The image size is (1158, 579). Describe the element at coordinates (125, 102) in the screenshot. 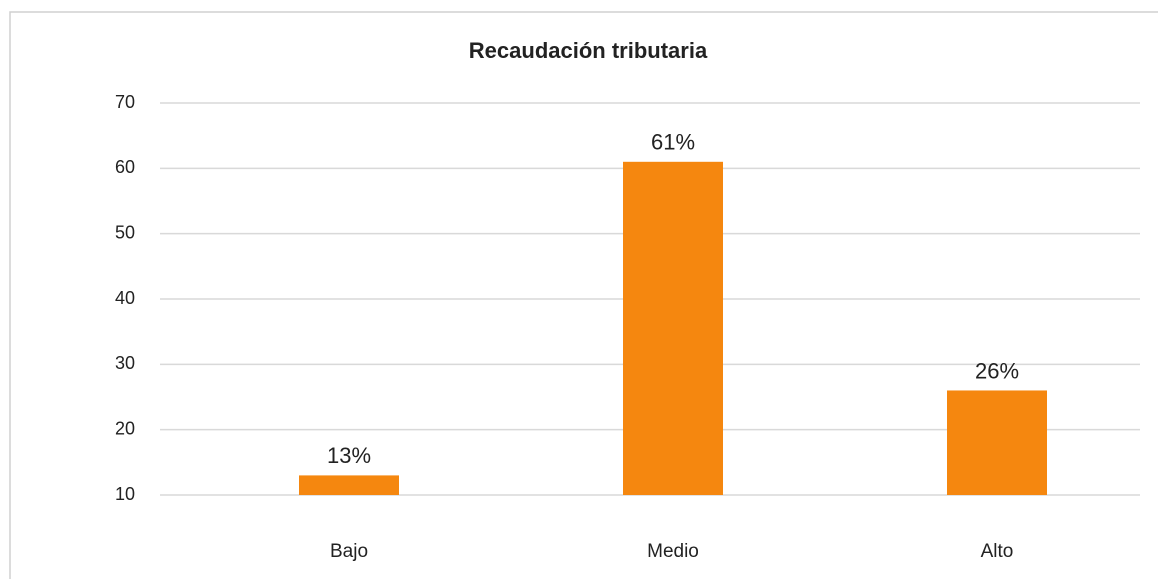

I see `y-tick-label: 70` at that location.